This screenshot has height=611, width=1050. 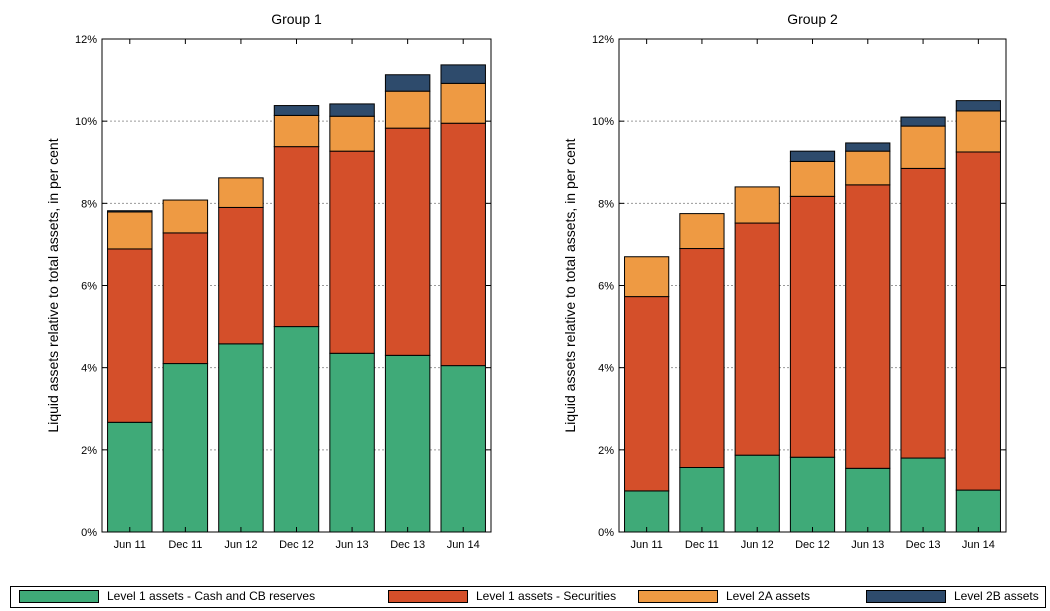 What do you see at coordinates (996, 596) in the screenshot?
I see `legend-label-level2b: Level 2B assets` at bounding box center [996, 596].